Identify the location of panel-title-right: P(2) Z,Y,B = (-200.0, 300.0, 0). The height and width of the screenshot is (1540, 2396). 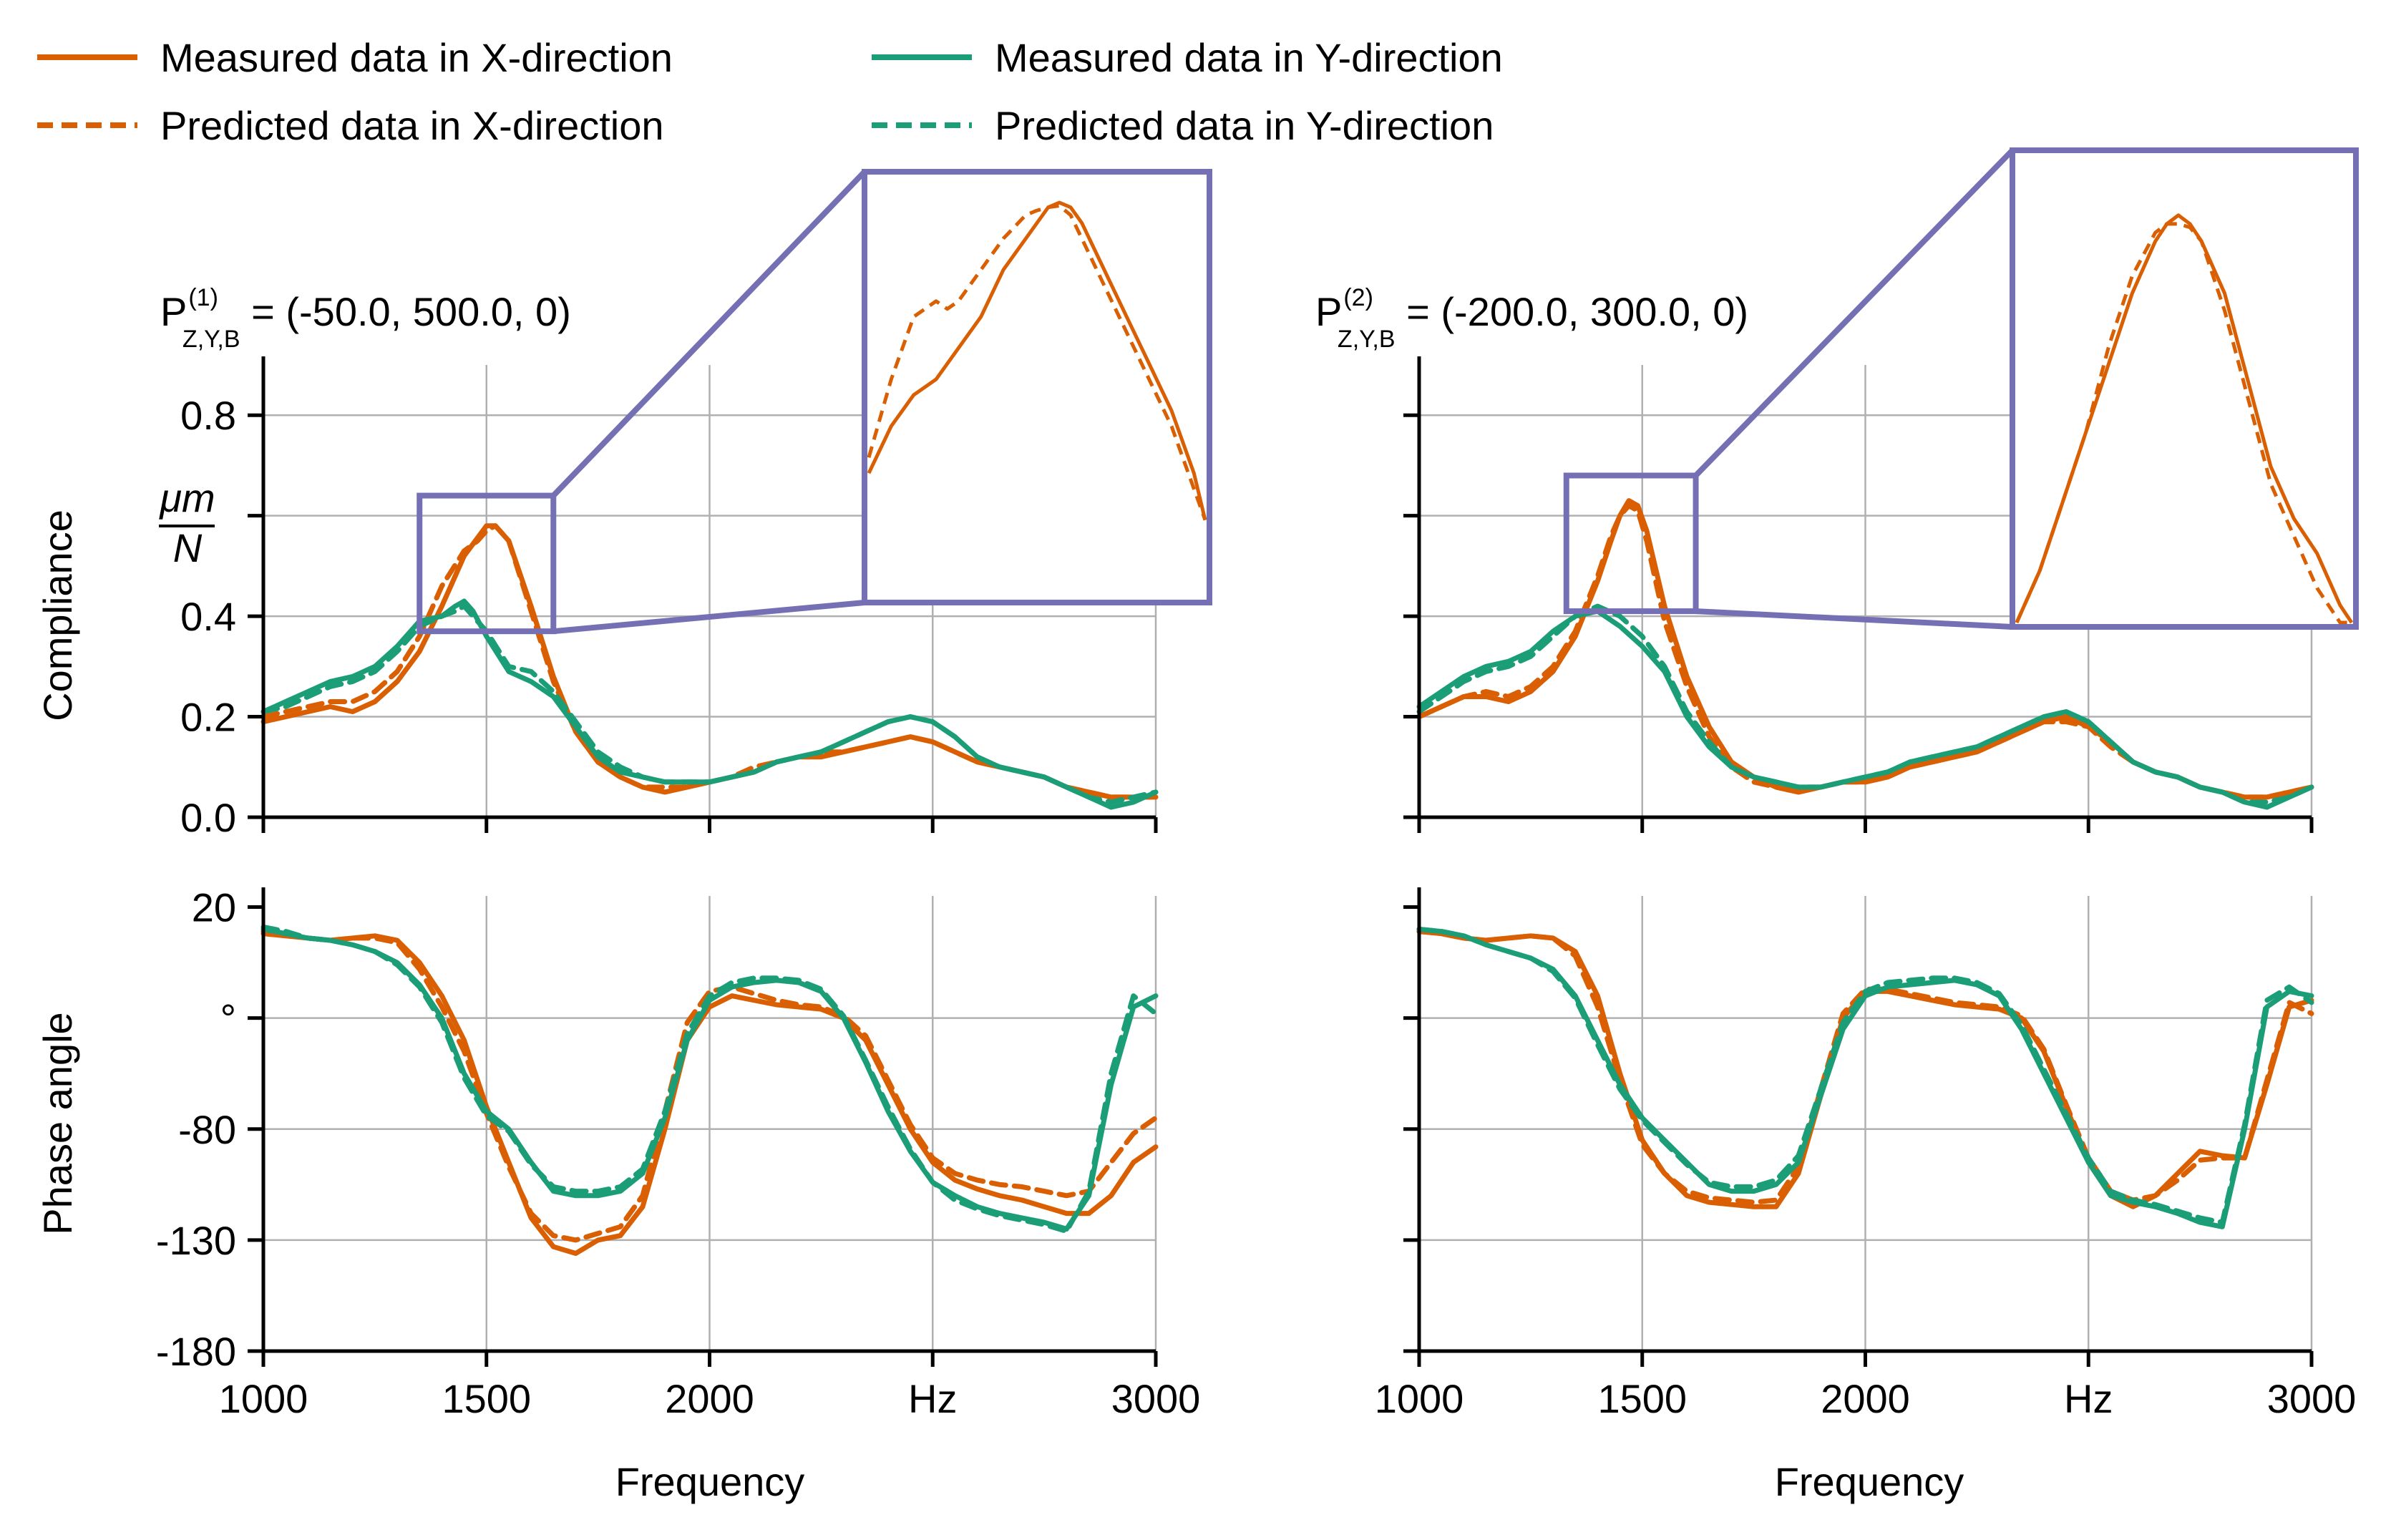
(1532, 318).